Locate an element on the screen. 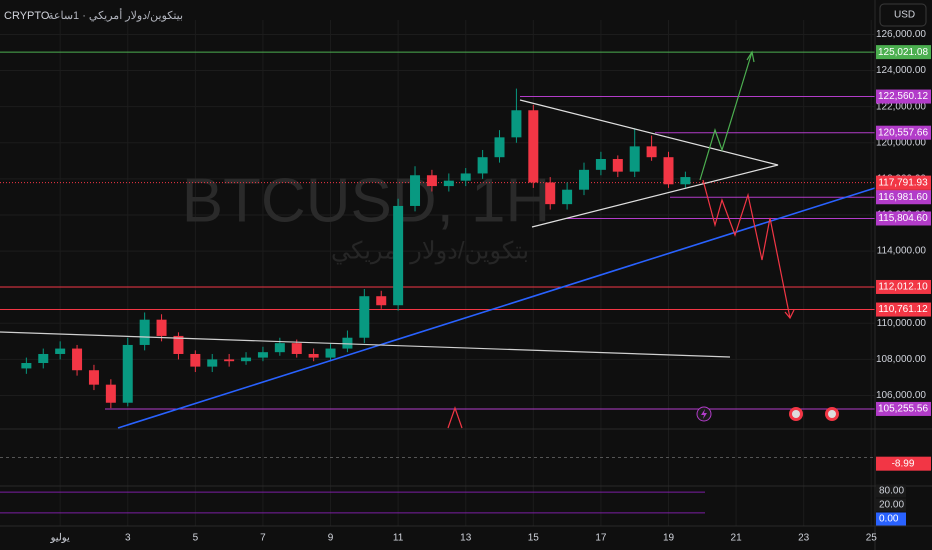 The height and width of the screenshot is (550, 932). price-label: 115,804.60 is located at coordinates (903, 218).